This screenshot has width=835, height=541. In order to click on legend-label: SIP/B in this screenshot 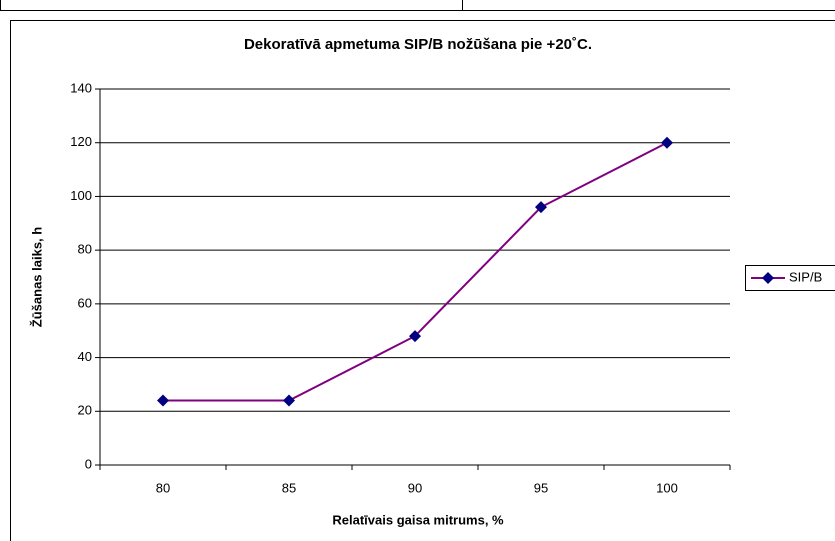, I will do `click(805, 276)`.